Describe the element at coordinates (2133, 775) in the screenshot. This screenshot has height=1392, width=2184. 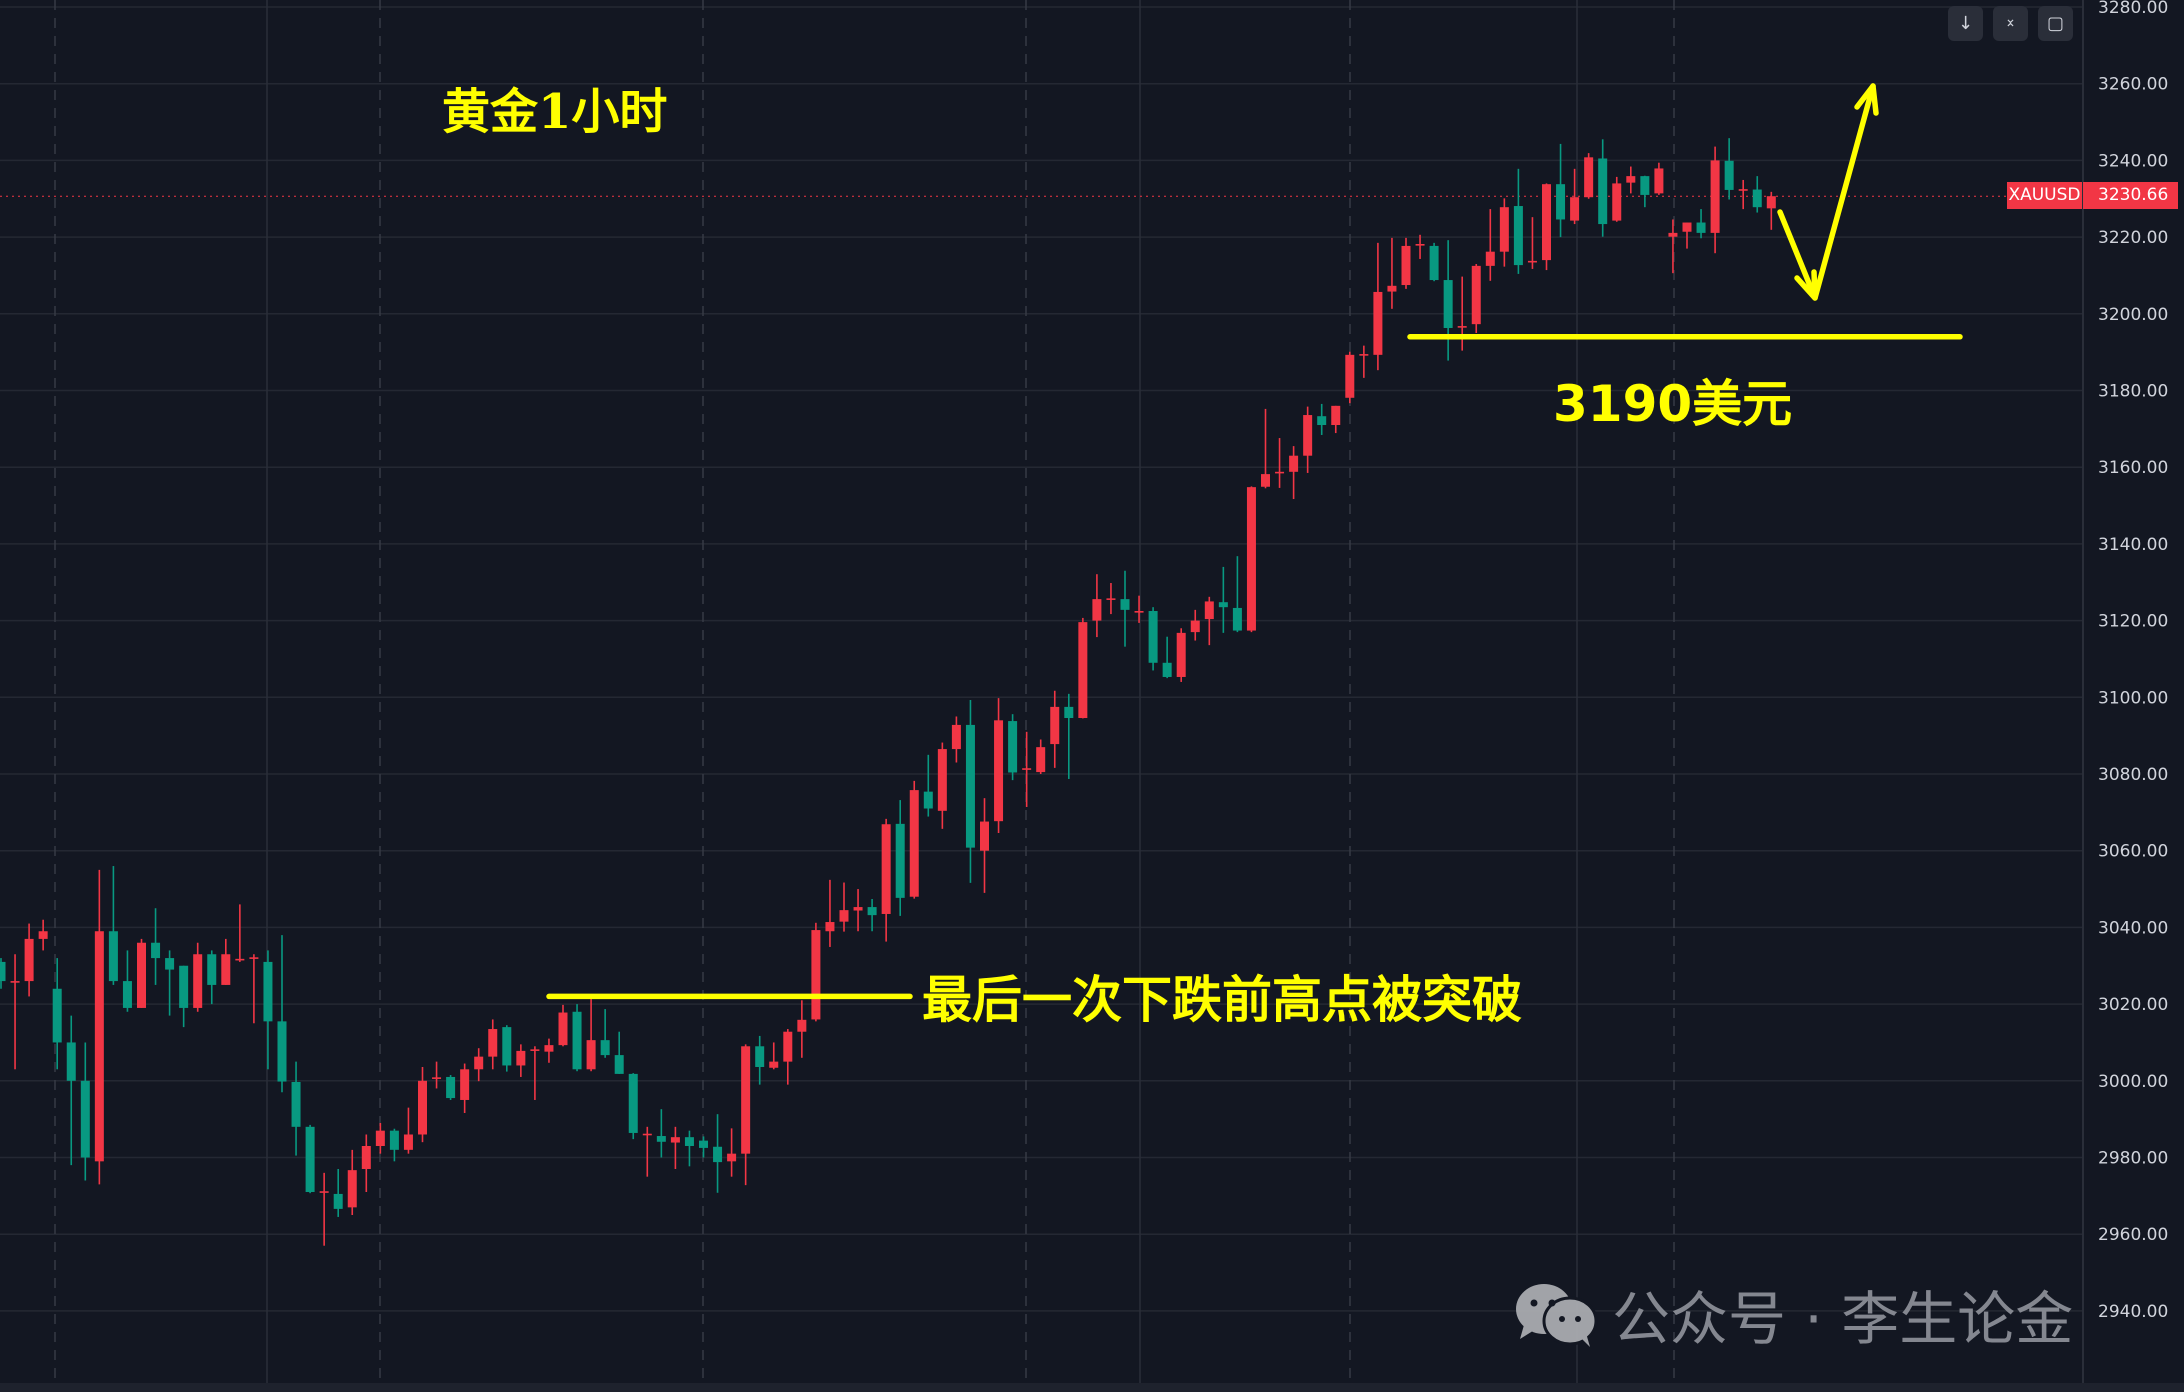
I see `y-tick-label: 3080.00` at that location.